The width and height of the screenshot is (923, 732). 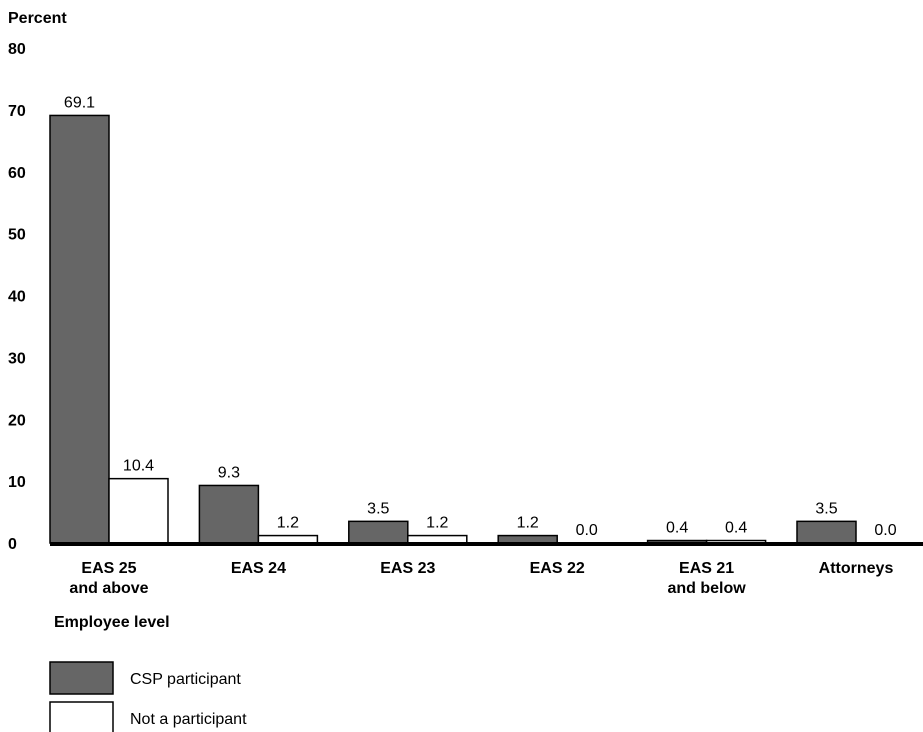 What do you see at coordinates (706, 588) in the screenshot?
I see `x-tick-label: and below` at bounding box center [706, 588].